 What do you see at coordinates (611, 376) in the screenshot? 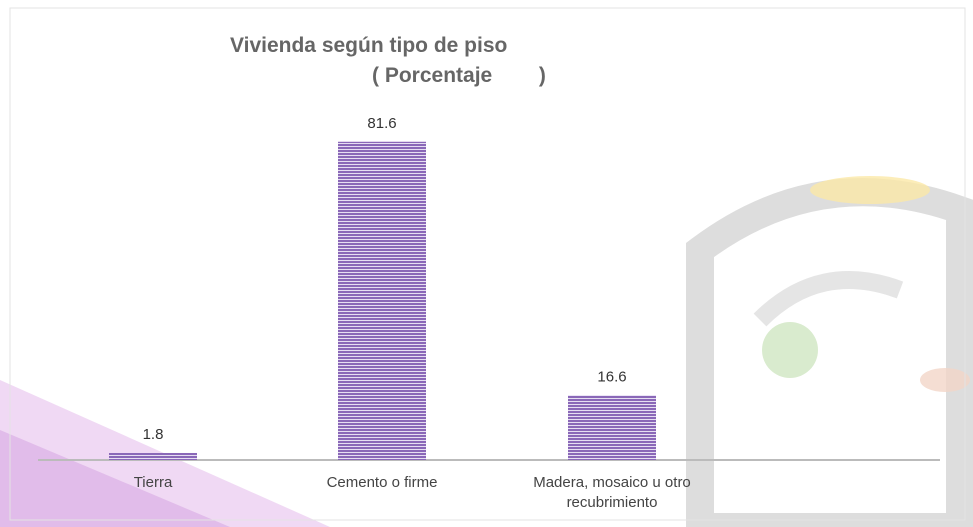
I see `value-label: 16.6` at bounding box center [611, 376].